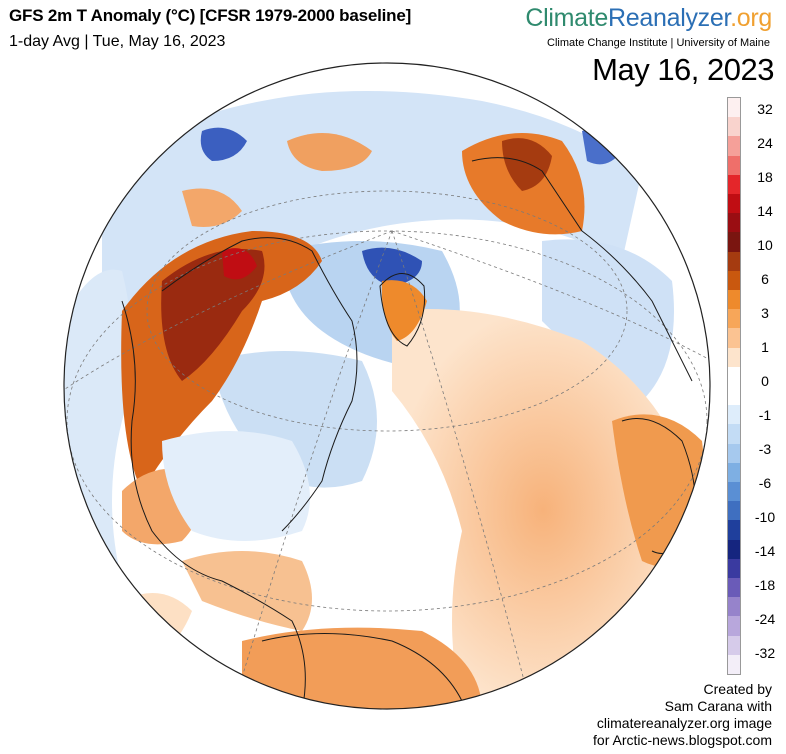 This screenshot has height=754, width=786. I want to click on date-label: May 16, 2023, so click(683, 69).